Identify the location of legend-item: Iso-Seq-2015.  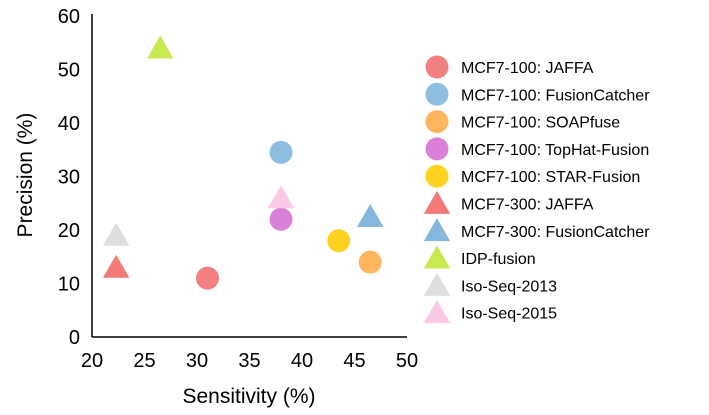
(490, 312).